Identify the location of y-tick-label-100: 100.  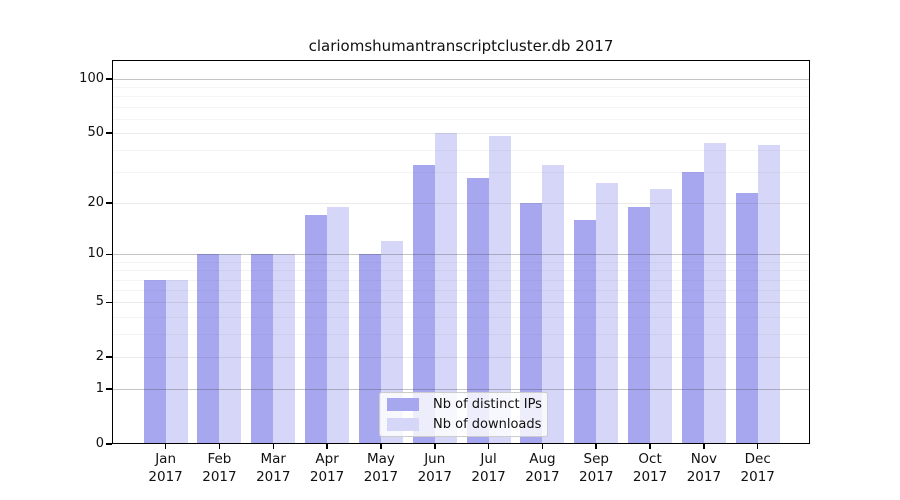
(91, 78).